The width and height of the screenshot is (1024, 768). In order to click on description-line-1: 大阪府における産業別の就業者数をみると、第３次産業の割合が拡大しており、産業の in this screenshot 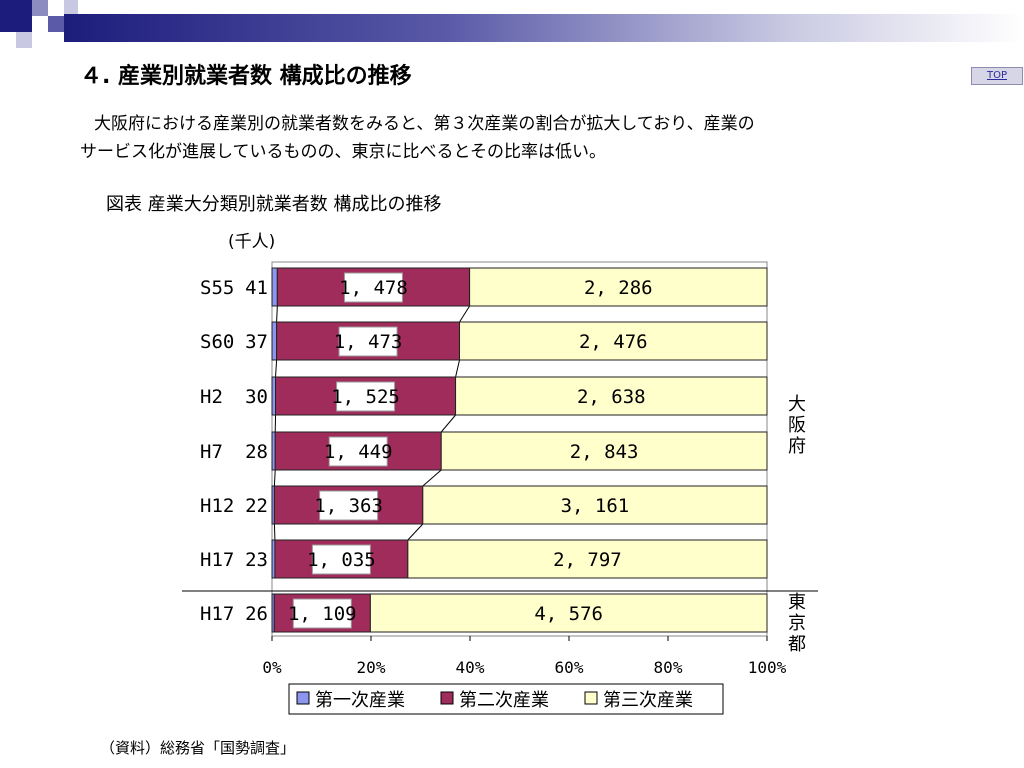, I will do `click(424, 124)`.